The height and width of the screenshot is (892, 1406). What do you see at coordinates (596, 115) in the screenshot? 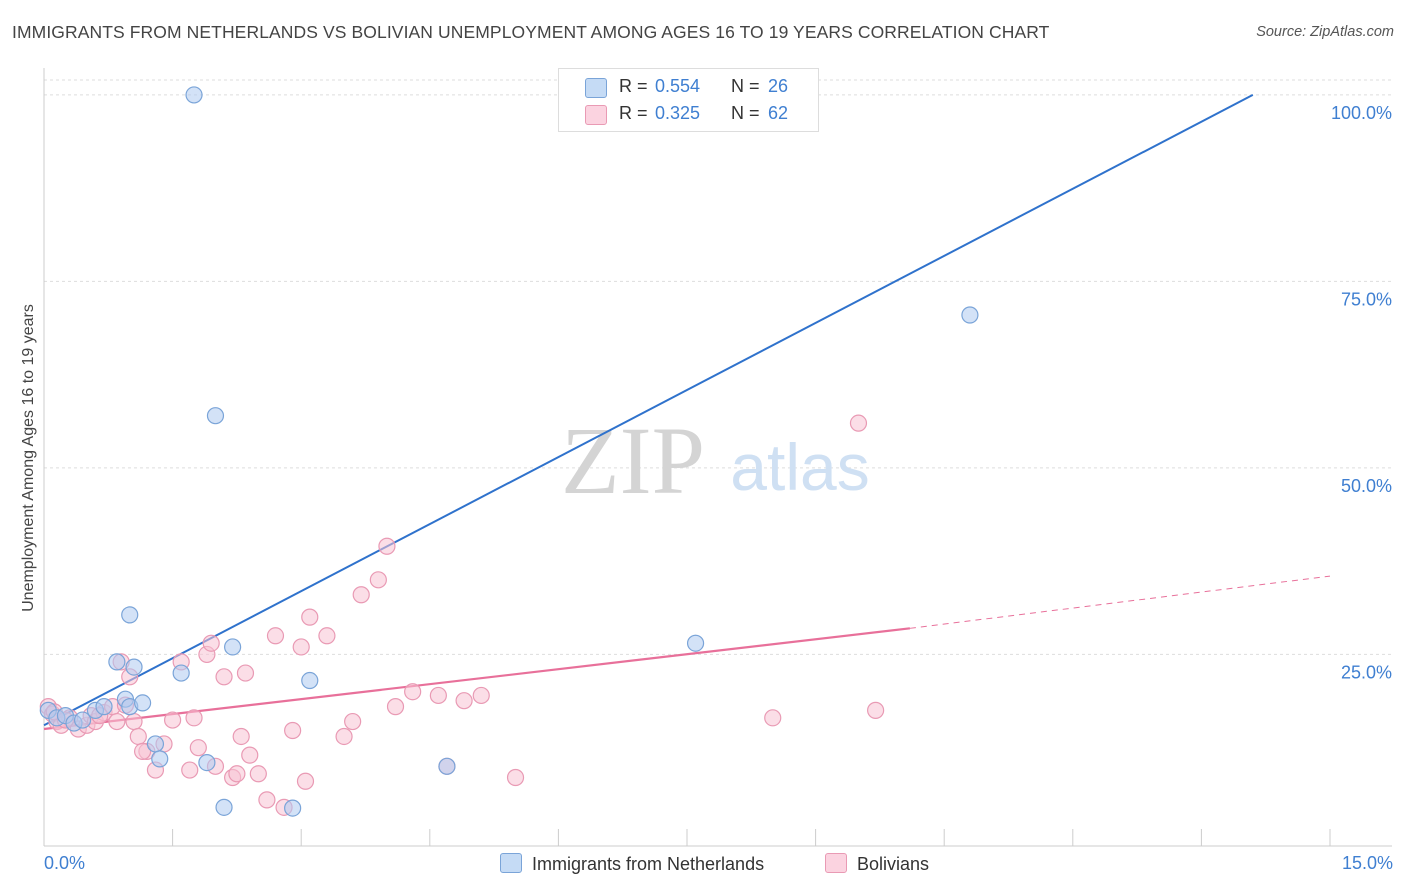
I see `legend-swatch-bolivians` at bounding box center [596, 115].